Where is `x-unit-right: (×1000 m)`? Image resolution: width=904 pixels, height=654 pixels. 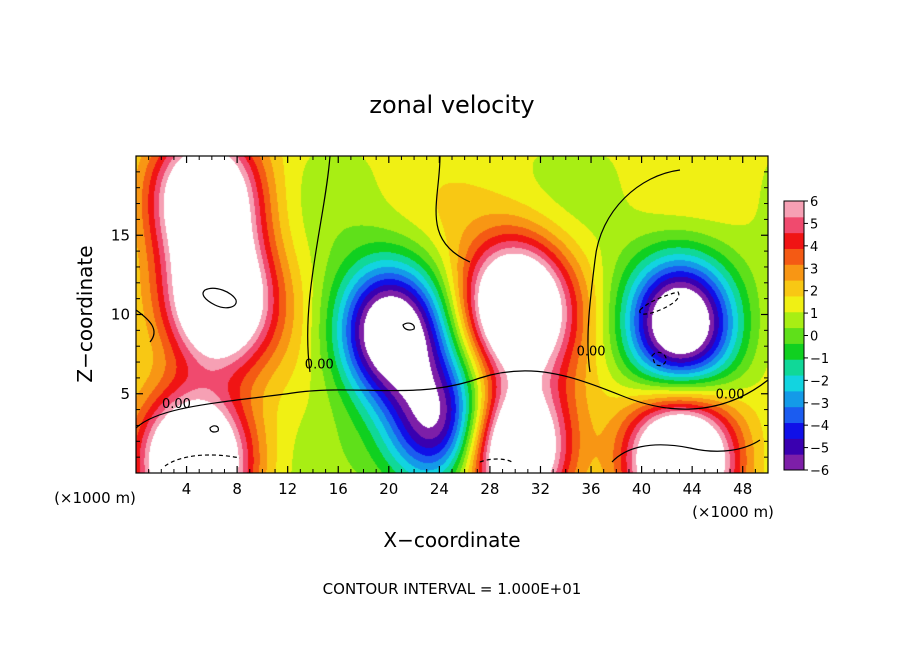
x-unit-right: (×1000 m) is located at coordinates (733, 512).